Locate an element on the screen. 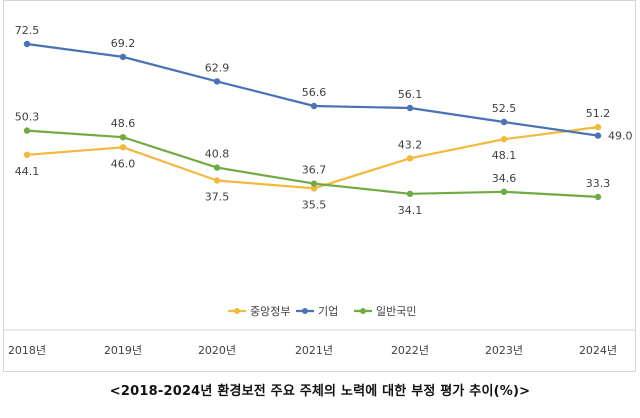 Image resolution: width=640 pixels, height=418 pixels. data-label: 35.5 is located at coordinates (314, 204).